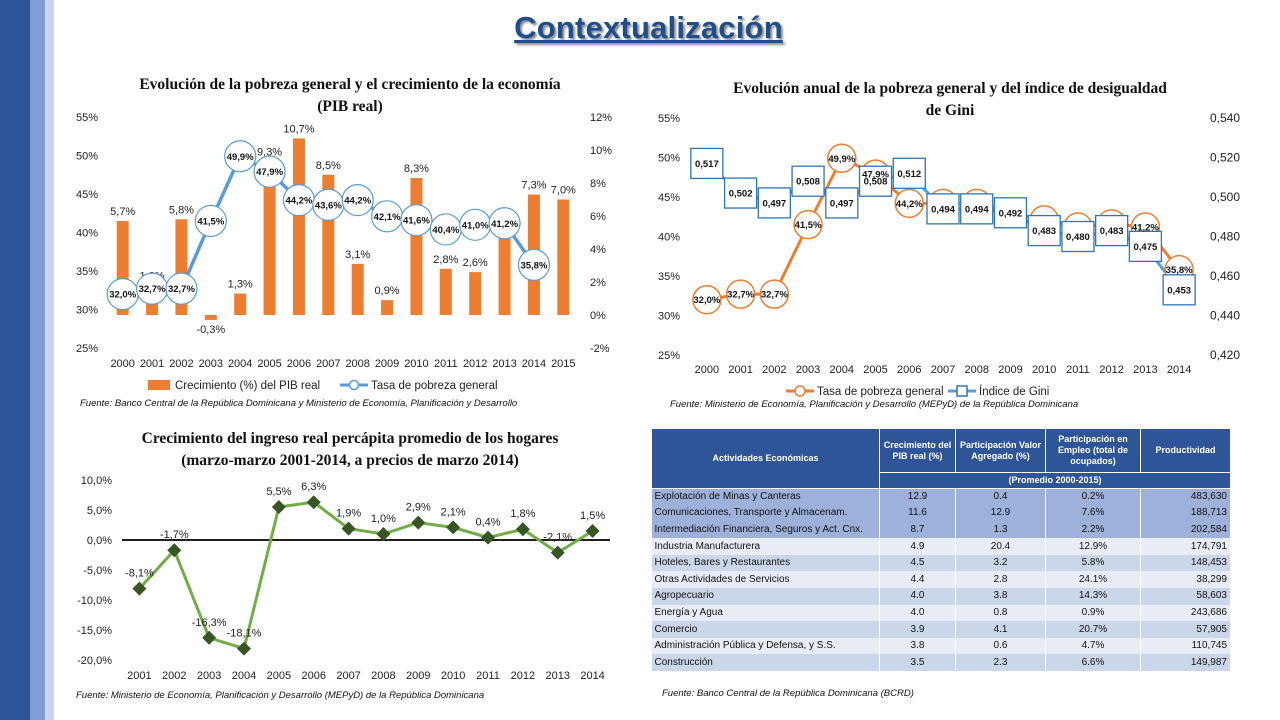 This screenshot has width=1280, height=720. What do you see at coordinates (1225, 237) in the screenshot?
I see `chart2-right-tick: 0,480` at bounding box center [1225, 237].